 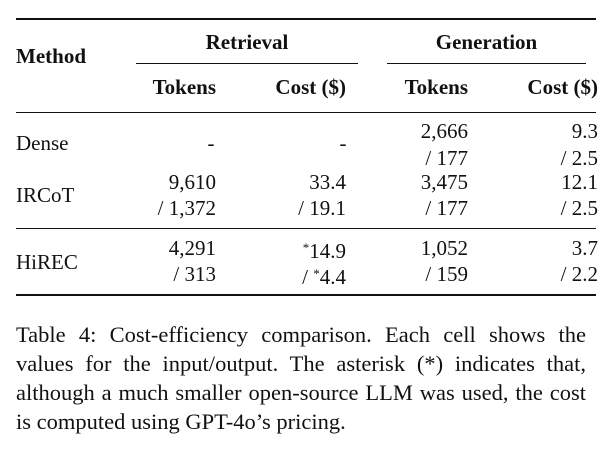 What do you see at coordinates (184, 87) in the screenshot?
I see `retrieval-tokens-header: Tokens` at bounding box center [184, 87].